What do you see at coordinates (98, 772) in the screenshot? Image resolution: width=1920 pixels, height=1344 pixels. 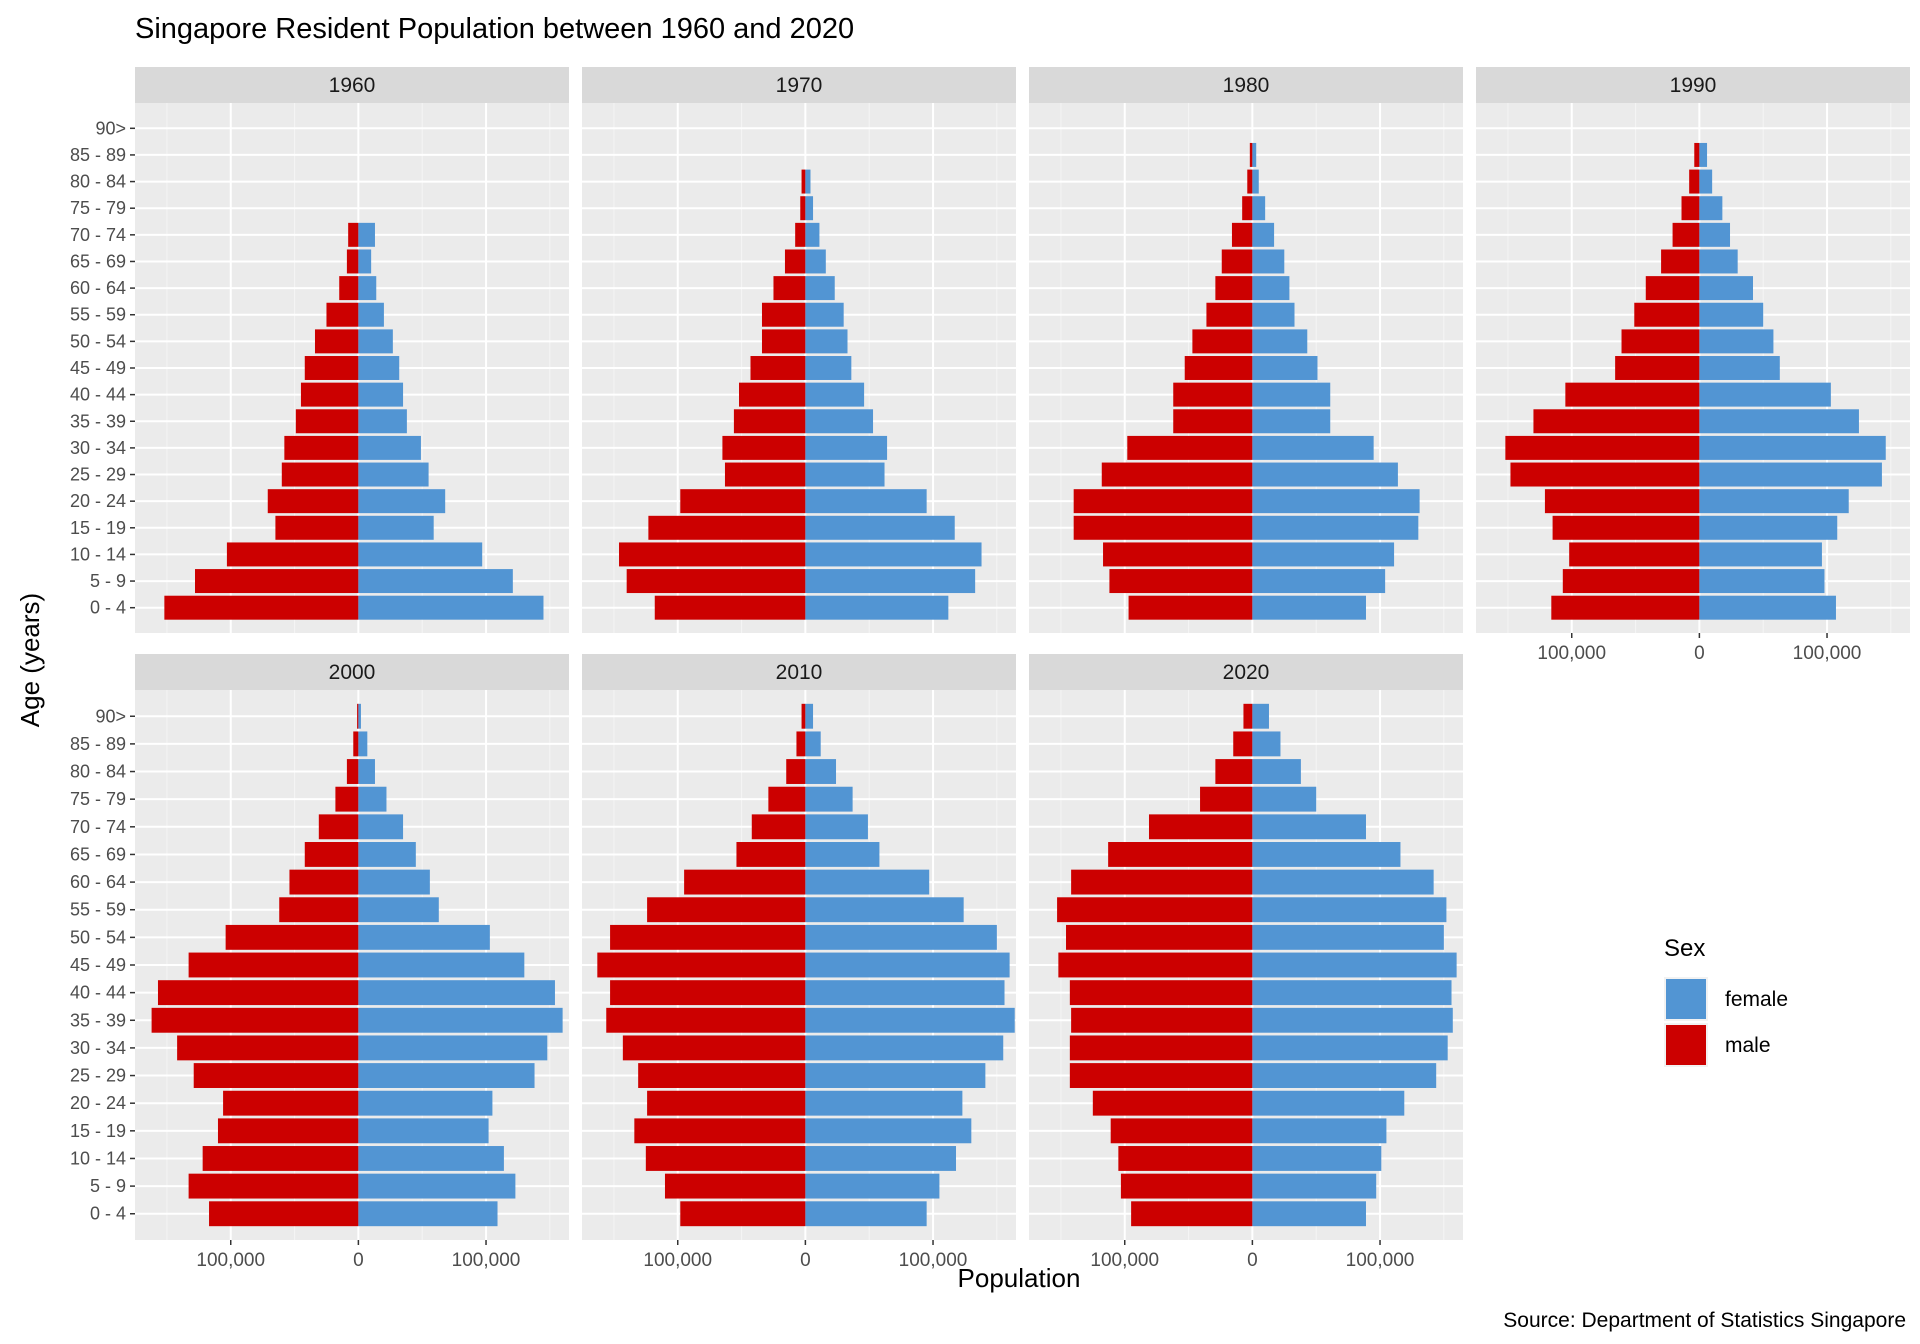 I see `y-tick-label: 80 - 84` at bounding box center [98, 772].